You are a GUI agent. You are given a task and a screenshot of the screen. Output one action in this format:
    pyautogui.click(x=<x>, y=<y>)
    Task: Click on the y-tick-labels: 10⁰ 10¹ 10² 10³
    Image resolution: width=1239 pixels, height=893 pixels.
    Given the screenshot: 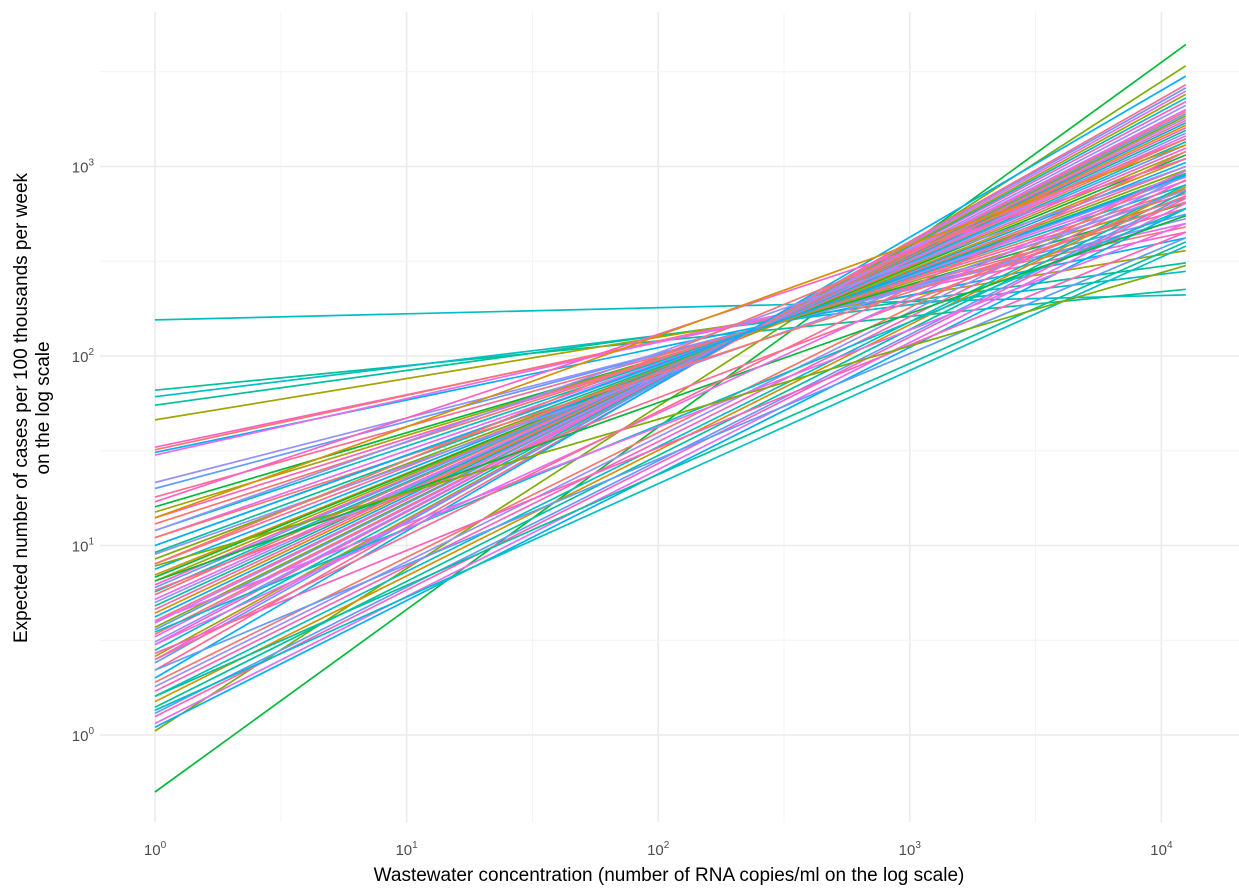 What is the action you would take?
    pyautogui.click(x=83, y=452)
    